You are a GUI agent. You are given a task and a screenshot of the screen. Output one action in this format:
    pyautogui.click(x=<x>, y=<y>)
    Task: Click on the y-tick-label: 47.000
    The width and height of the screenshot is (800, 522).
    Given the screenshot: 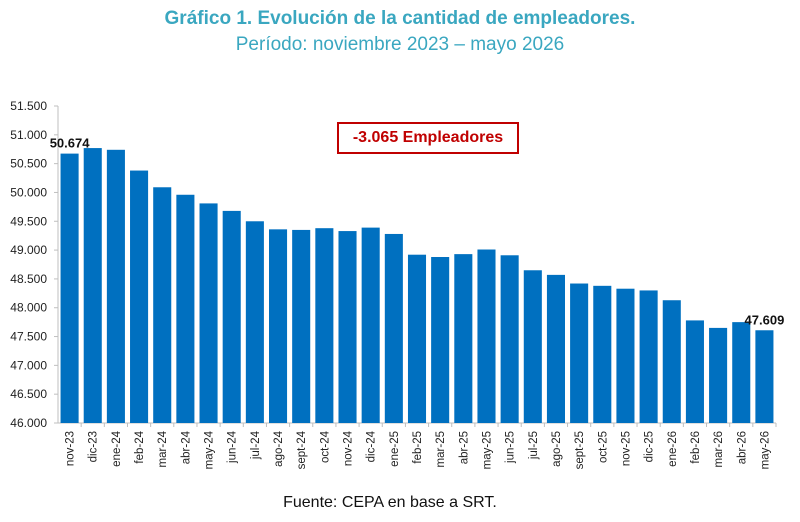 What is the action you would take?
    pyautogui.click(x=28, y=365)
    